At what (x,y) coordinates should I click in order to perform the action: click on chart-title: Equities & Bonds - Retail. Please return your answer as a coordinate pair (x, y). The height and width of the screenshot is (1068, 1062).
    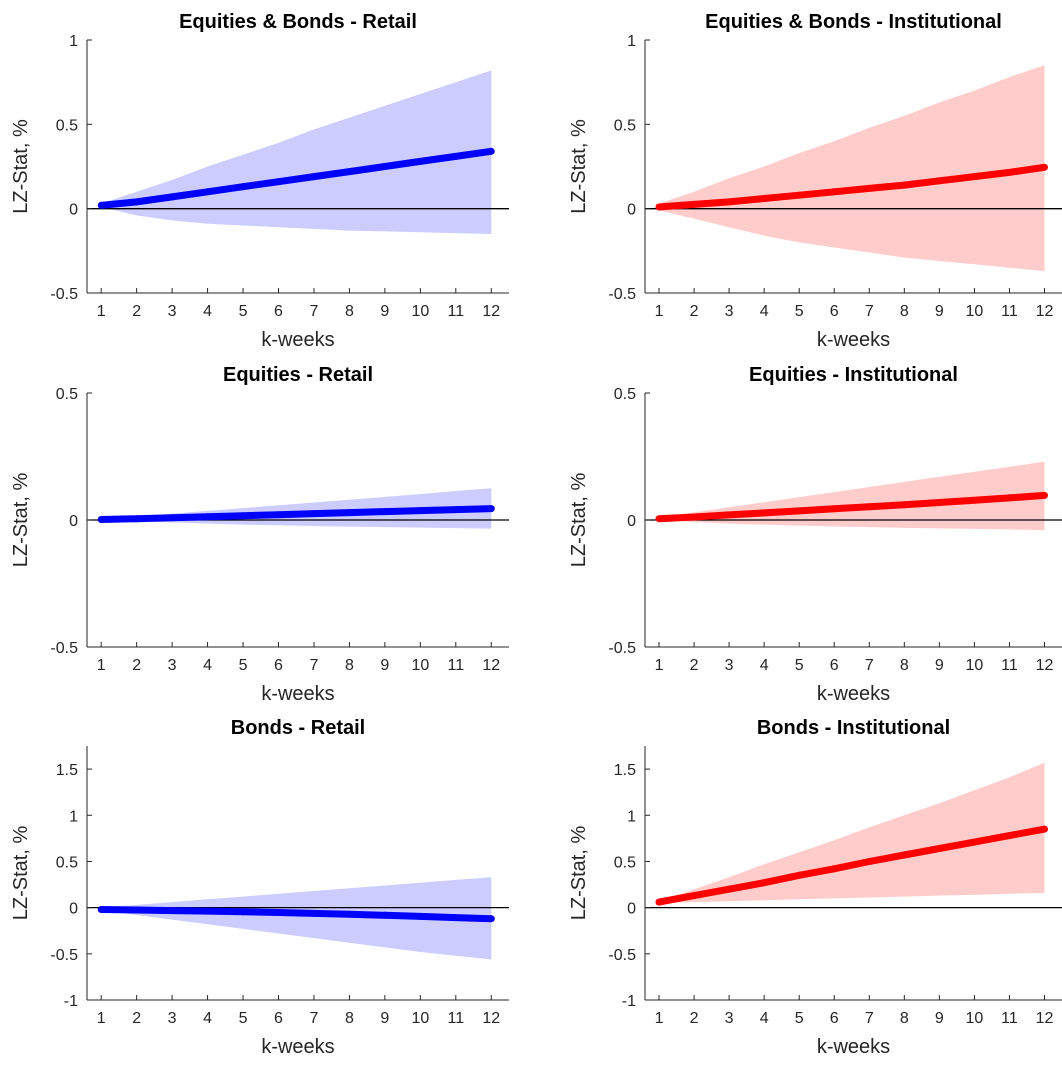
    Looking at the image, I should click on (298, 22).